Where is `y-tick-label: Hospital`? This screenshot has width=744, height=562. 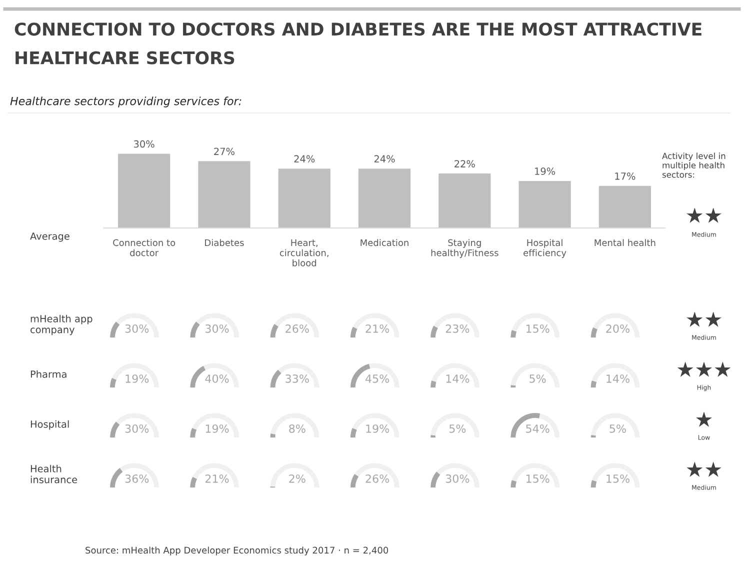 y-tick-label: Hospital is located at coordinates (49, 425).